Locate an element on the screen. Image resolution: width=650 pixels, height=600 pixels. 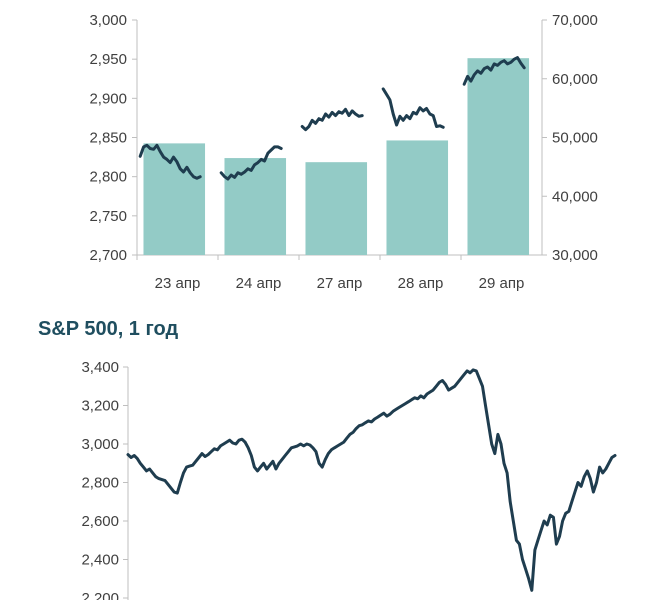
category-labels: 23 апр 24 апр 27 апр 28 апр 29 апр is located at coordinates (330, 273).